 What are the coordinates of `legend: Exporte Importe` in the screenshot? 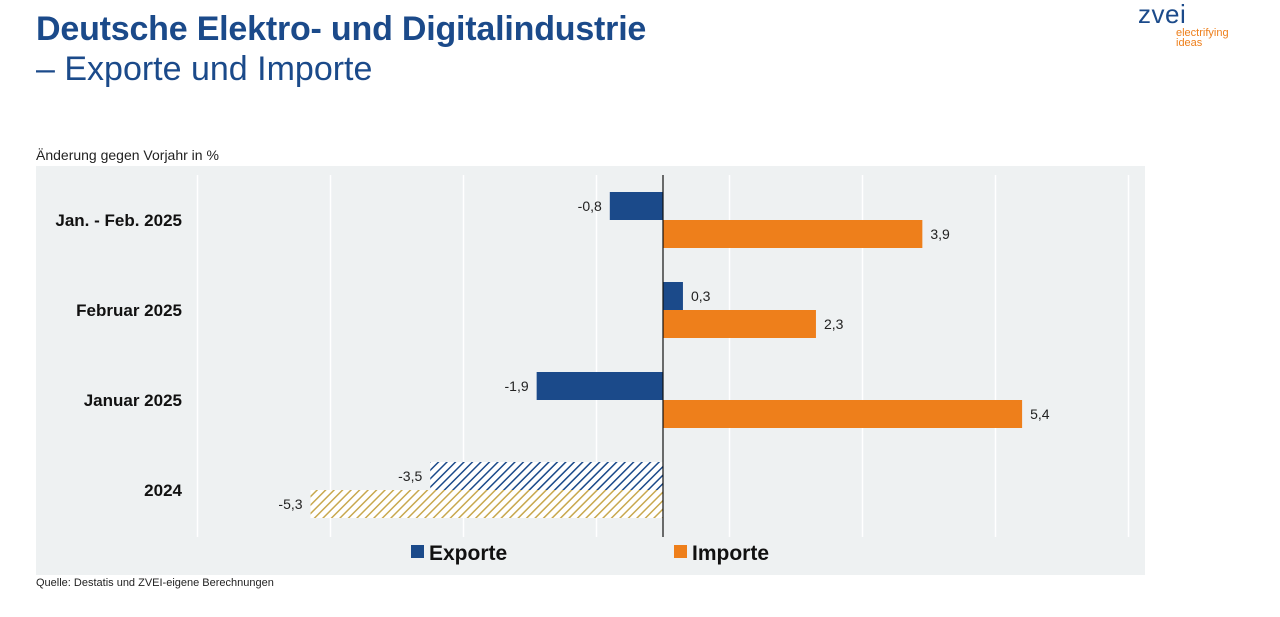 It's located at (590, 553).